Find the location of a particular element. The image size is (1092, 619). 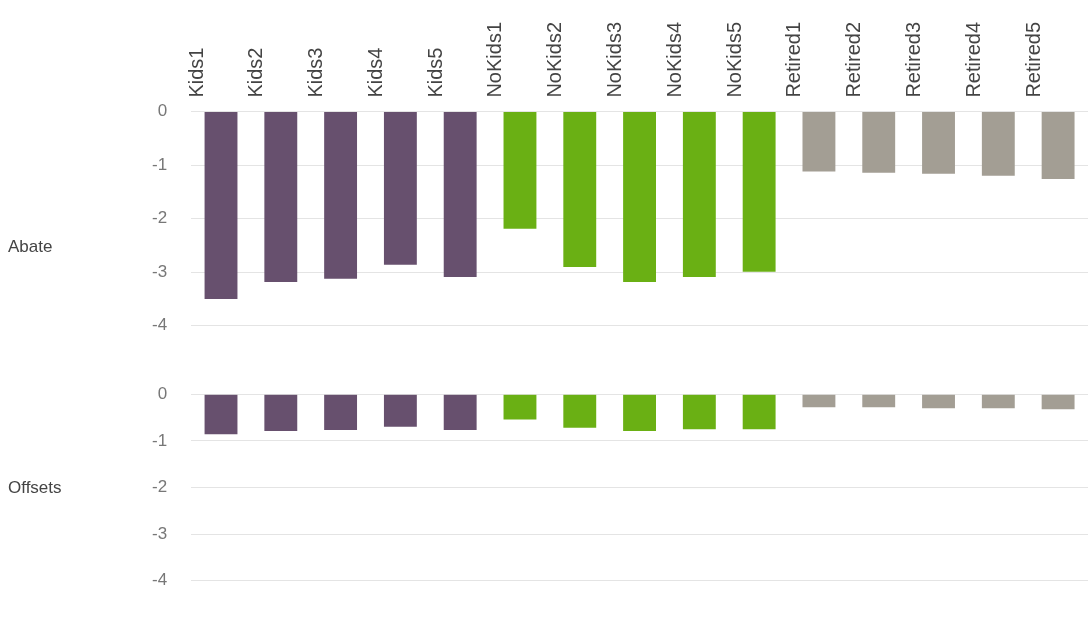

x-tick-label: NoKids3 is located at coordinates (614, 59).